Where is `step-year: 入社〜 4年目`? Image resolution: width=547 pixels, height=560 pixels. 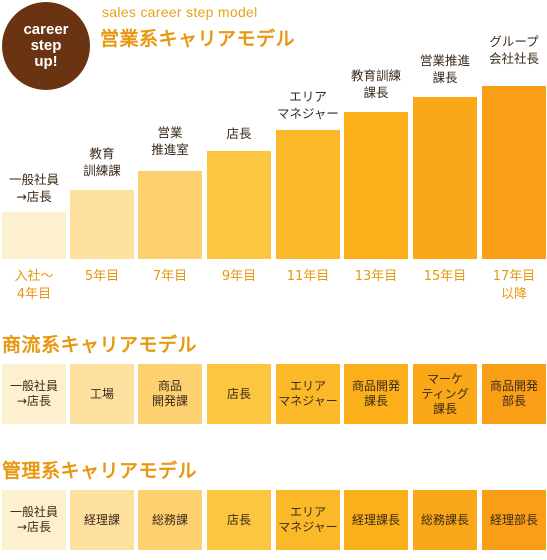 step-year: 入社〜 4年目 is located at coordinates (34, 285).